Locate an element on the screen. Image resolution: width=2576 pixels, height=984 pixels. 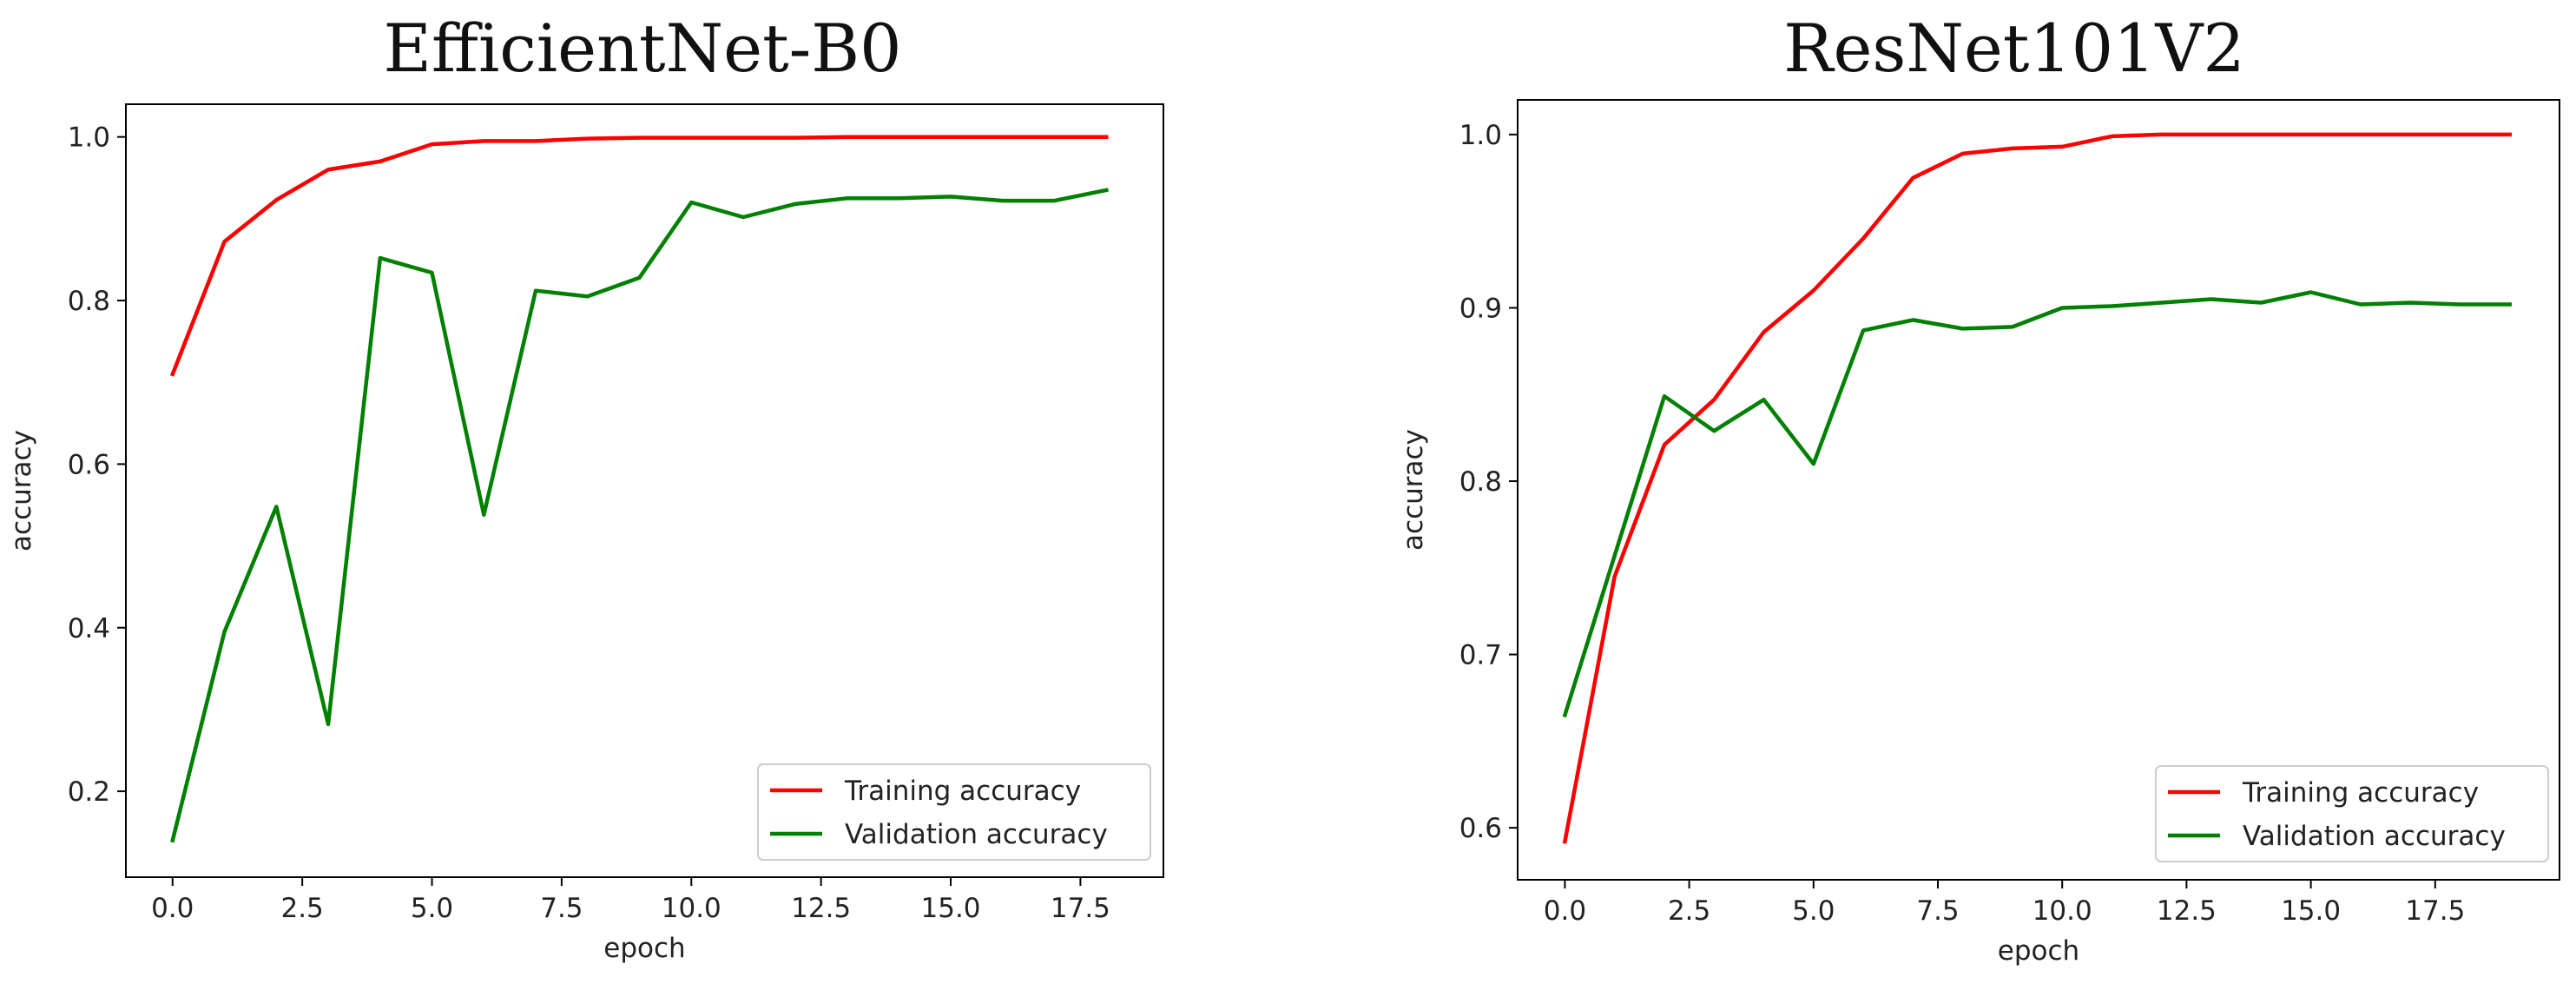
chart-title-resnet101v2: ResNet101V2 is located at coordinates (2014, 48).